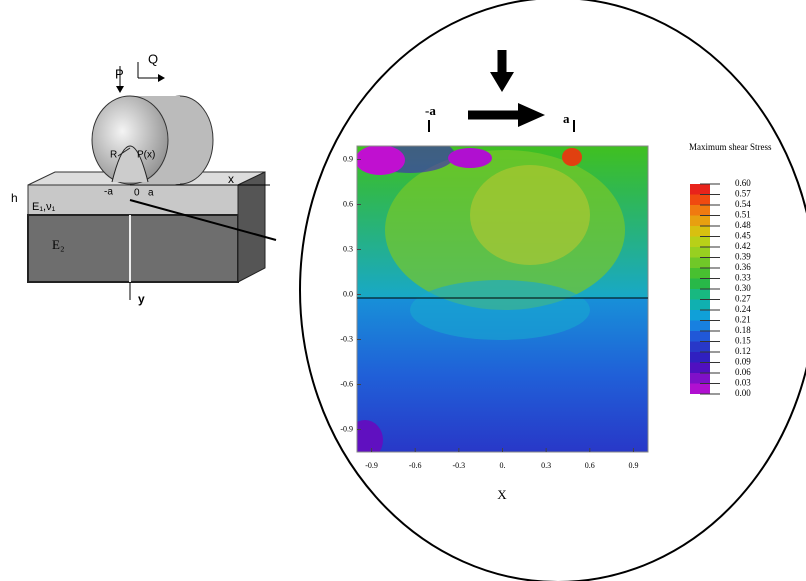 Image resolution: width=806 pixels, height=581 pixels. I want to click on colorbar-label: 0.48, so click(743, 225).